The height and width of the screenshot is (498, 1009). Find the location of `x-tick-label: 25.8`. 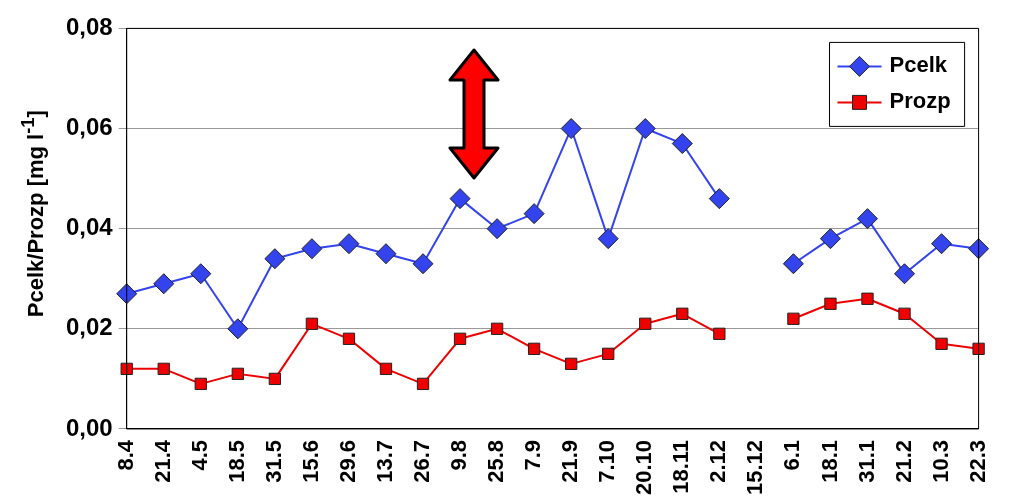

x-tick-label: 25.8 is located at coordinates (496, 461).